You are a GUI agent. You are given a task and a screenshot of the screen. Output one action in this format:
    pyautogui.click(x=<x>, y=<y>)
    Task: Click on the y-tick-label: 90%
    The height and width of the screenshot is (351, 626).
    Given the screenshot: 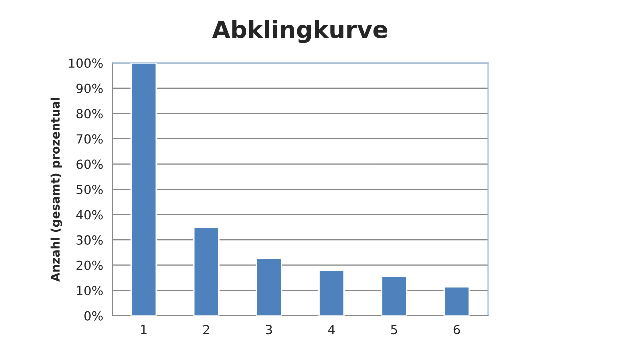 What is the action you would take?
    pyautogui.click(x=89, y=89)
    